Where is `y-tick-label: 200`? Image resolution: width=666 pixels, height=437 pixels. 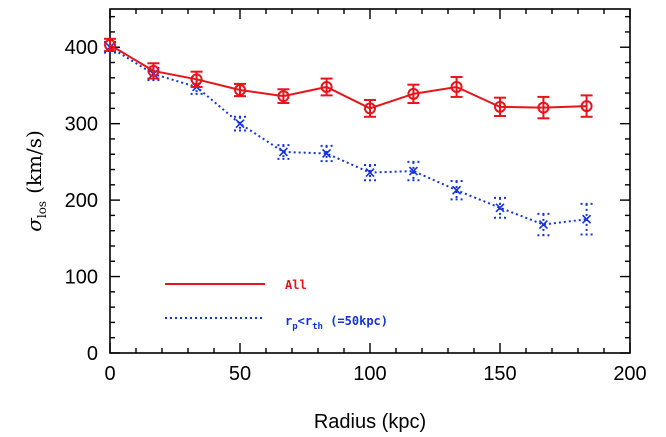 y-tick-label: 200 is located at coordinates (81, 201).